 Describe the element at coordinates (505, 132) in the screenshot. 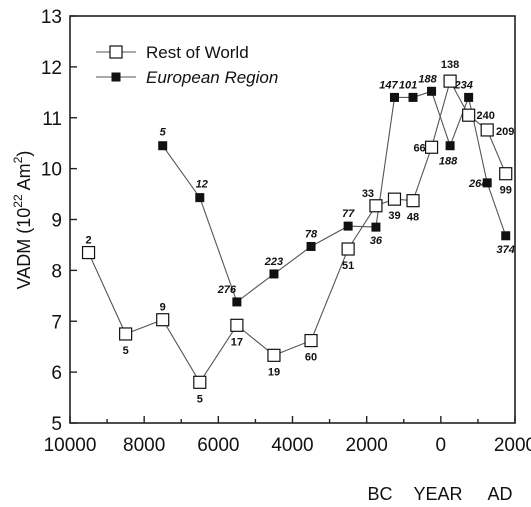

I see `rest-of-world-data-label: 209` at that location.